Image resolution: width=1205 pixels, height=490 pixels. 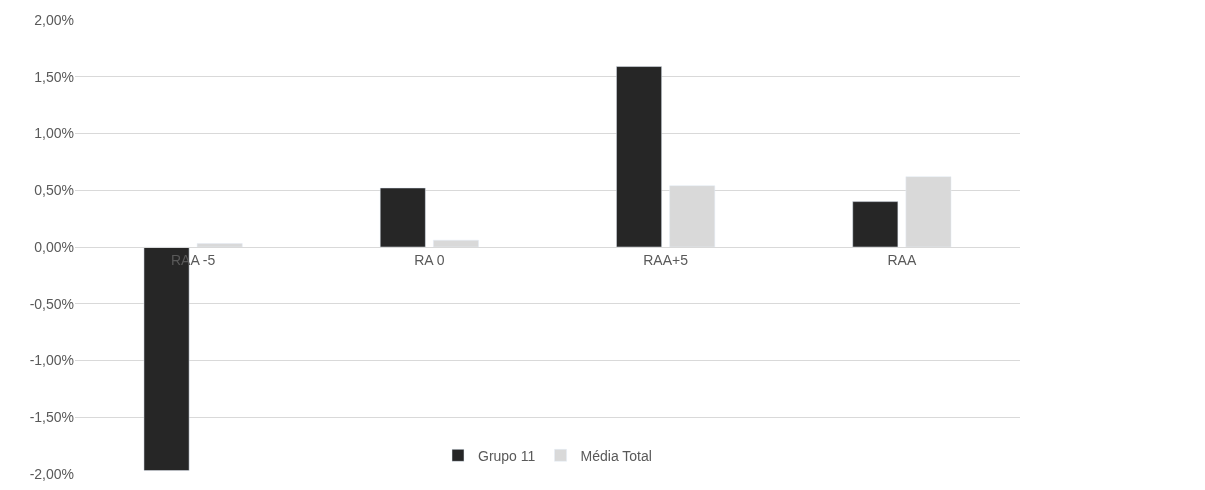 What do you see at coordinates (51, 473) in the screenshot?
I see `y-tick-label: -2,00%` at bounding box center [51, 473].